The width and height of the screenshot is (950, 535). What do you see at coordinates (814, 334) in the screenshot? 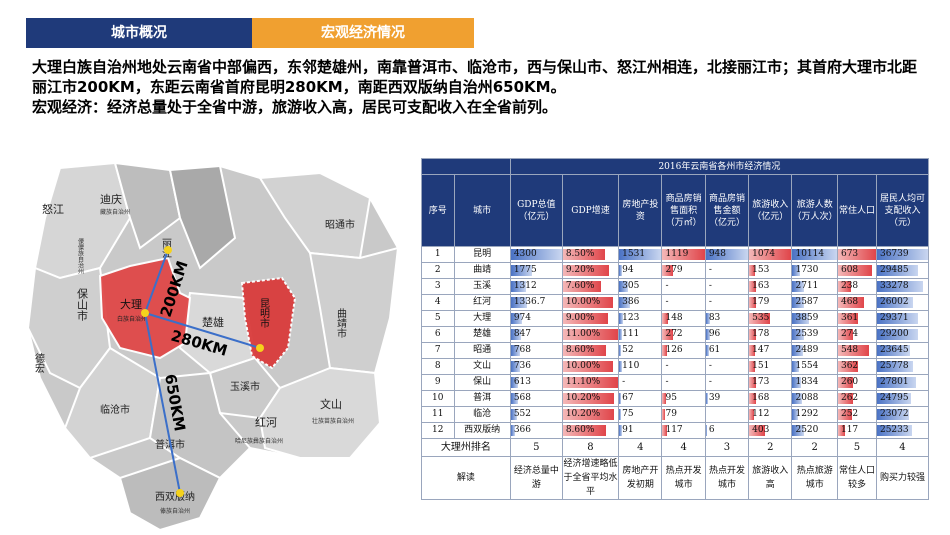
I see `cell-tour_num: 2539` at bounding box center [814, 334].